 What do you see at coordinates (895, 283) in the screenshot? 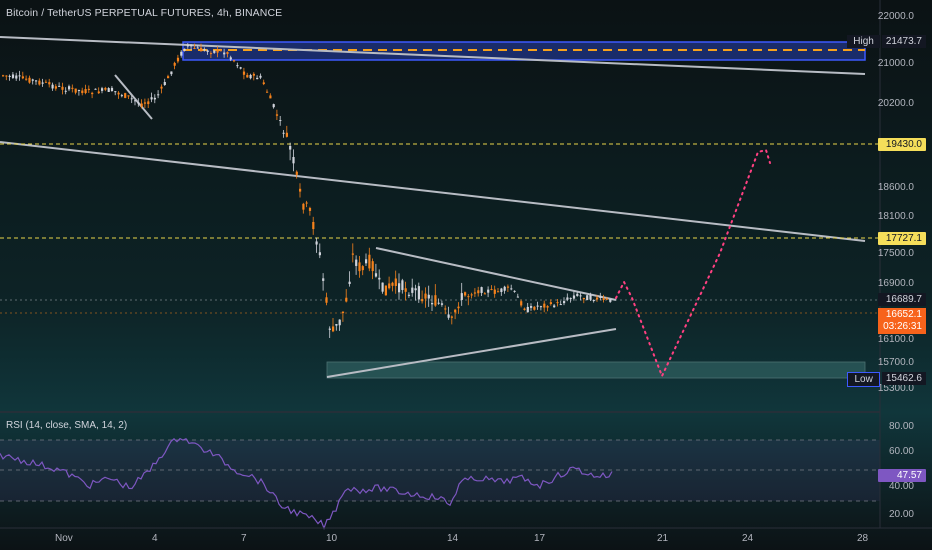
I see `price-axis-label: 16900.0` at bounding box center [895, 283].